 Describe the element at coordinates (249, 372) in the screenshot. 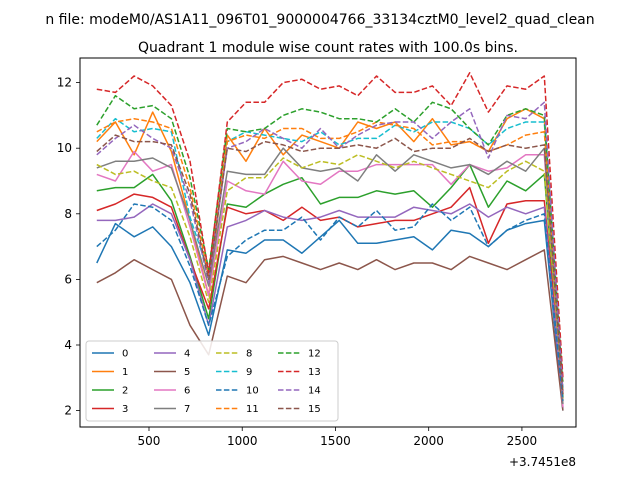

I see `legend-label-9: 9` at that location.